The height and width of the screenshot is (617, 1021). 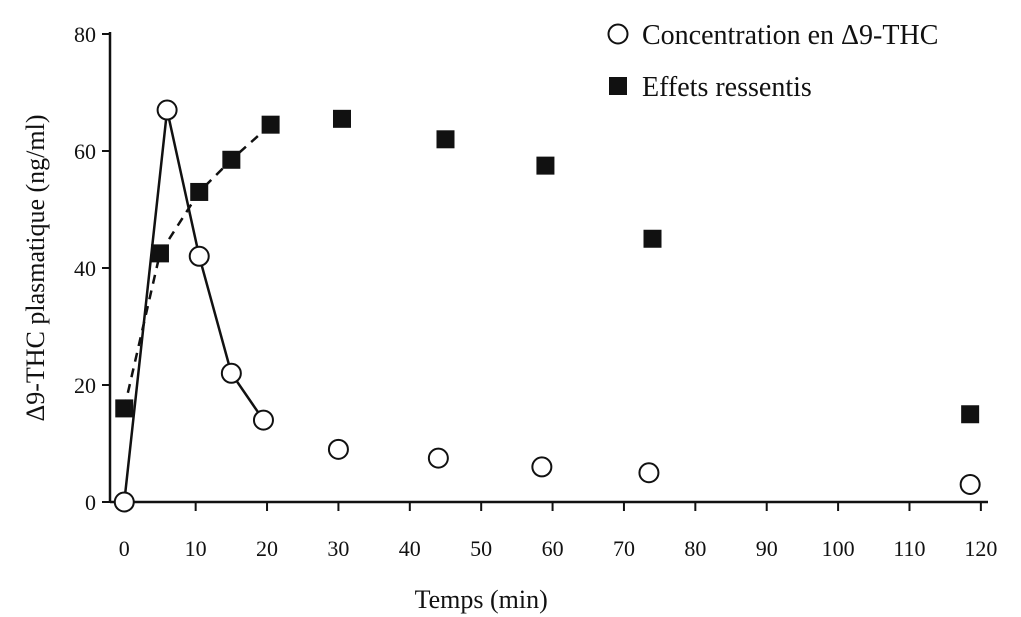 I want to click on y-tick-label: 80, so click(x=85, y=34).